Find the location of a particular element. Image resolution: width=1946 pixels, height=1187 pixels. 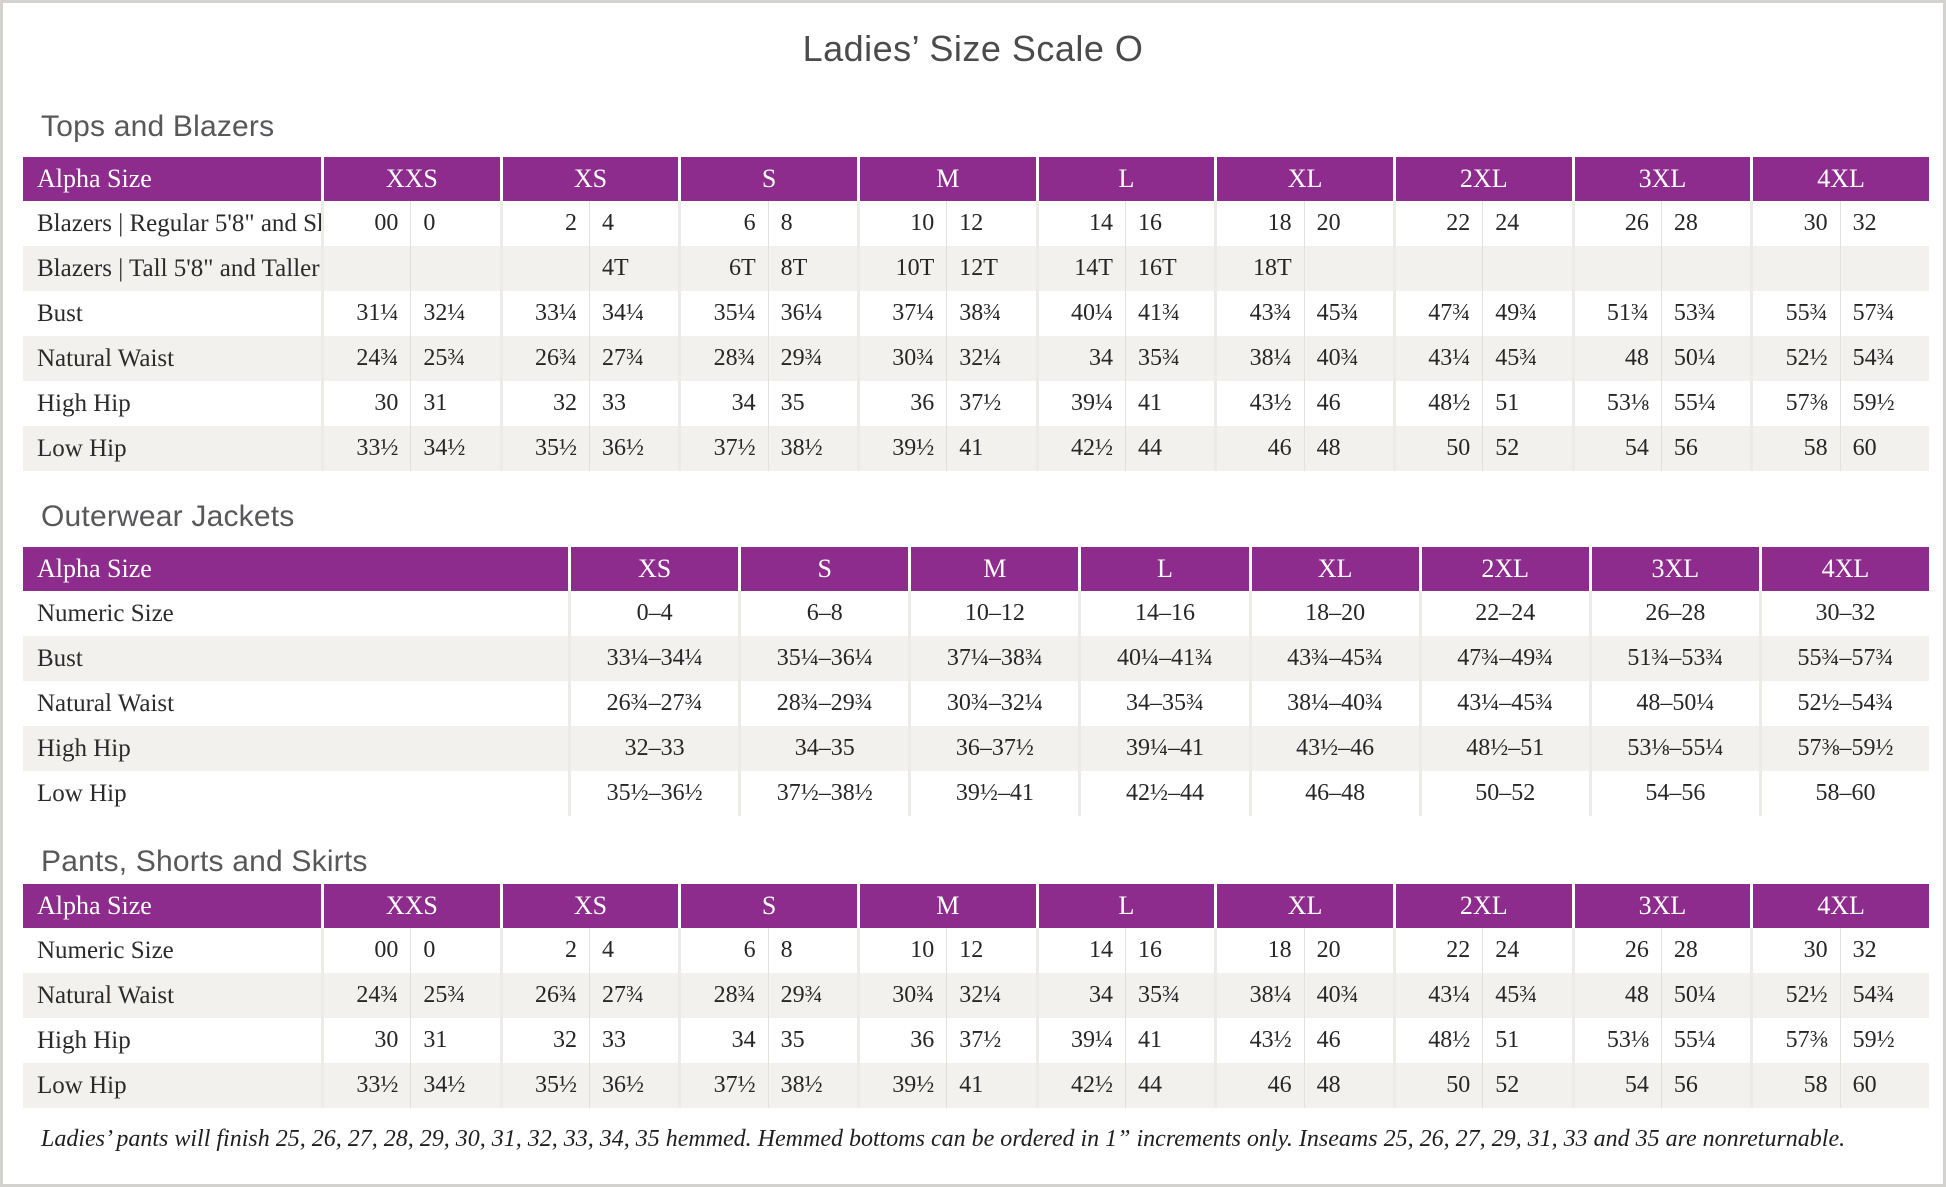

size-value-cell: 16T is located at coordinates (1169, 268).